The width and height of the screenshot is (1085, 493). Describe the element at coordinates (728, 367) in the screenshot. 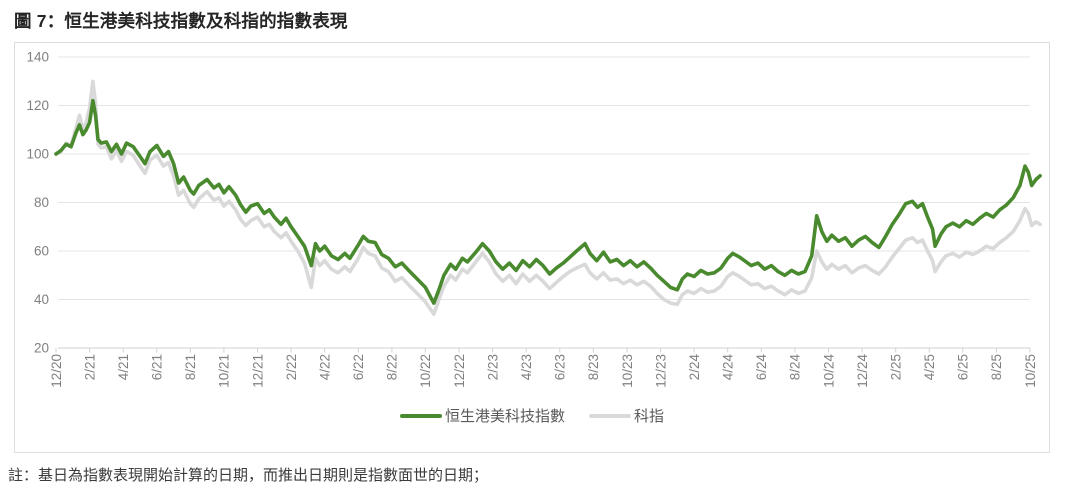

I see `svg-text: 4/24` at that location.